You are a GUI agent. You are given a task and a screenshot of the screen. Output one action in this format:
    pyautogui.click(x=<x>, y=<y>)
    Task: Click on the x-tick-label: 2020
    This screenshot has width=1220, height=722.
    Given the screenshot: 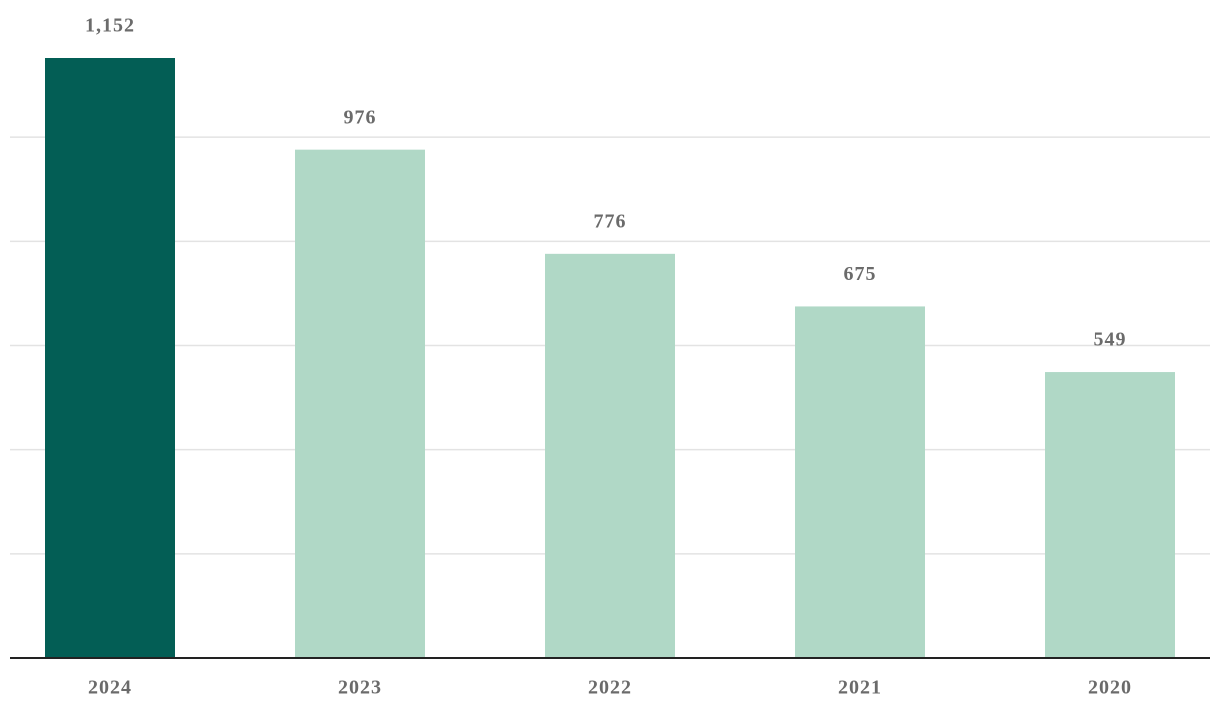 What is the action you would take?
    pyautogui.click(x=1110, y=688)
    